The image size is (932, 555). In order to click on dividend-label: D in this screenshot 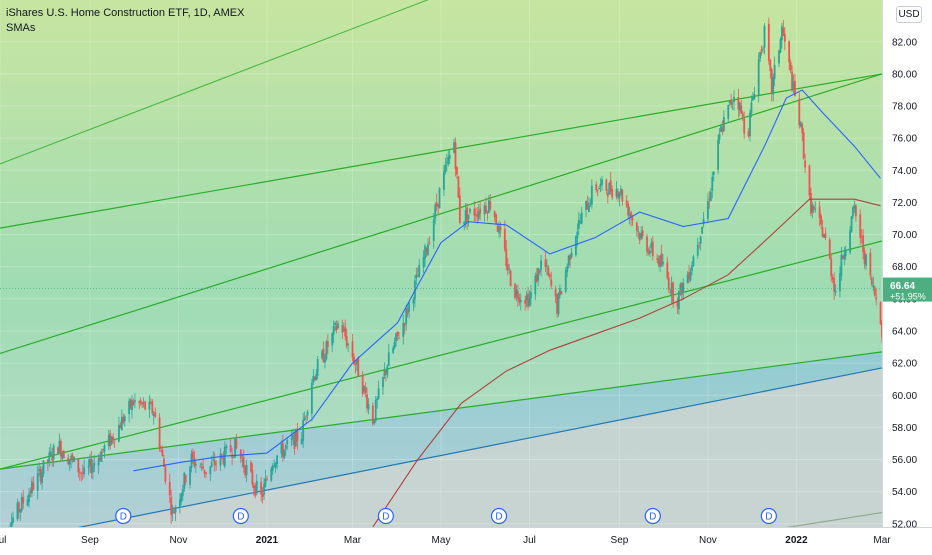, I will do `click(385, 517)`.